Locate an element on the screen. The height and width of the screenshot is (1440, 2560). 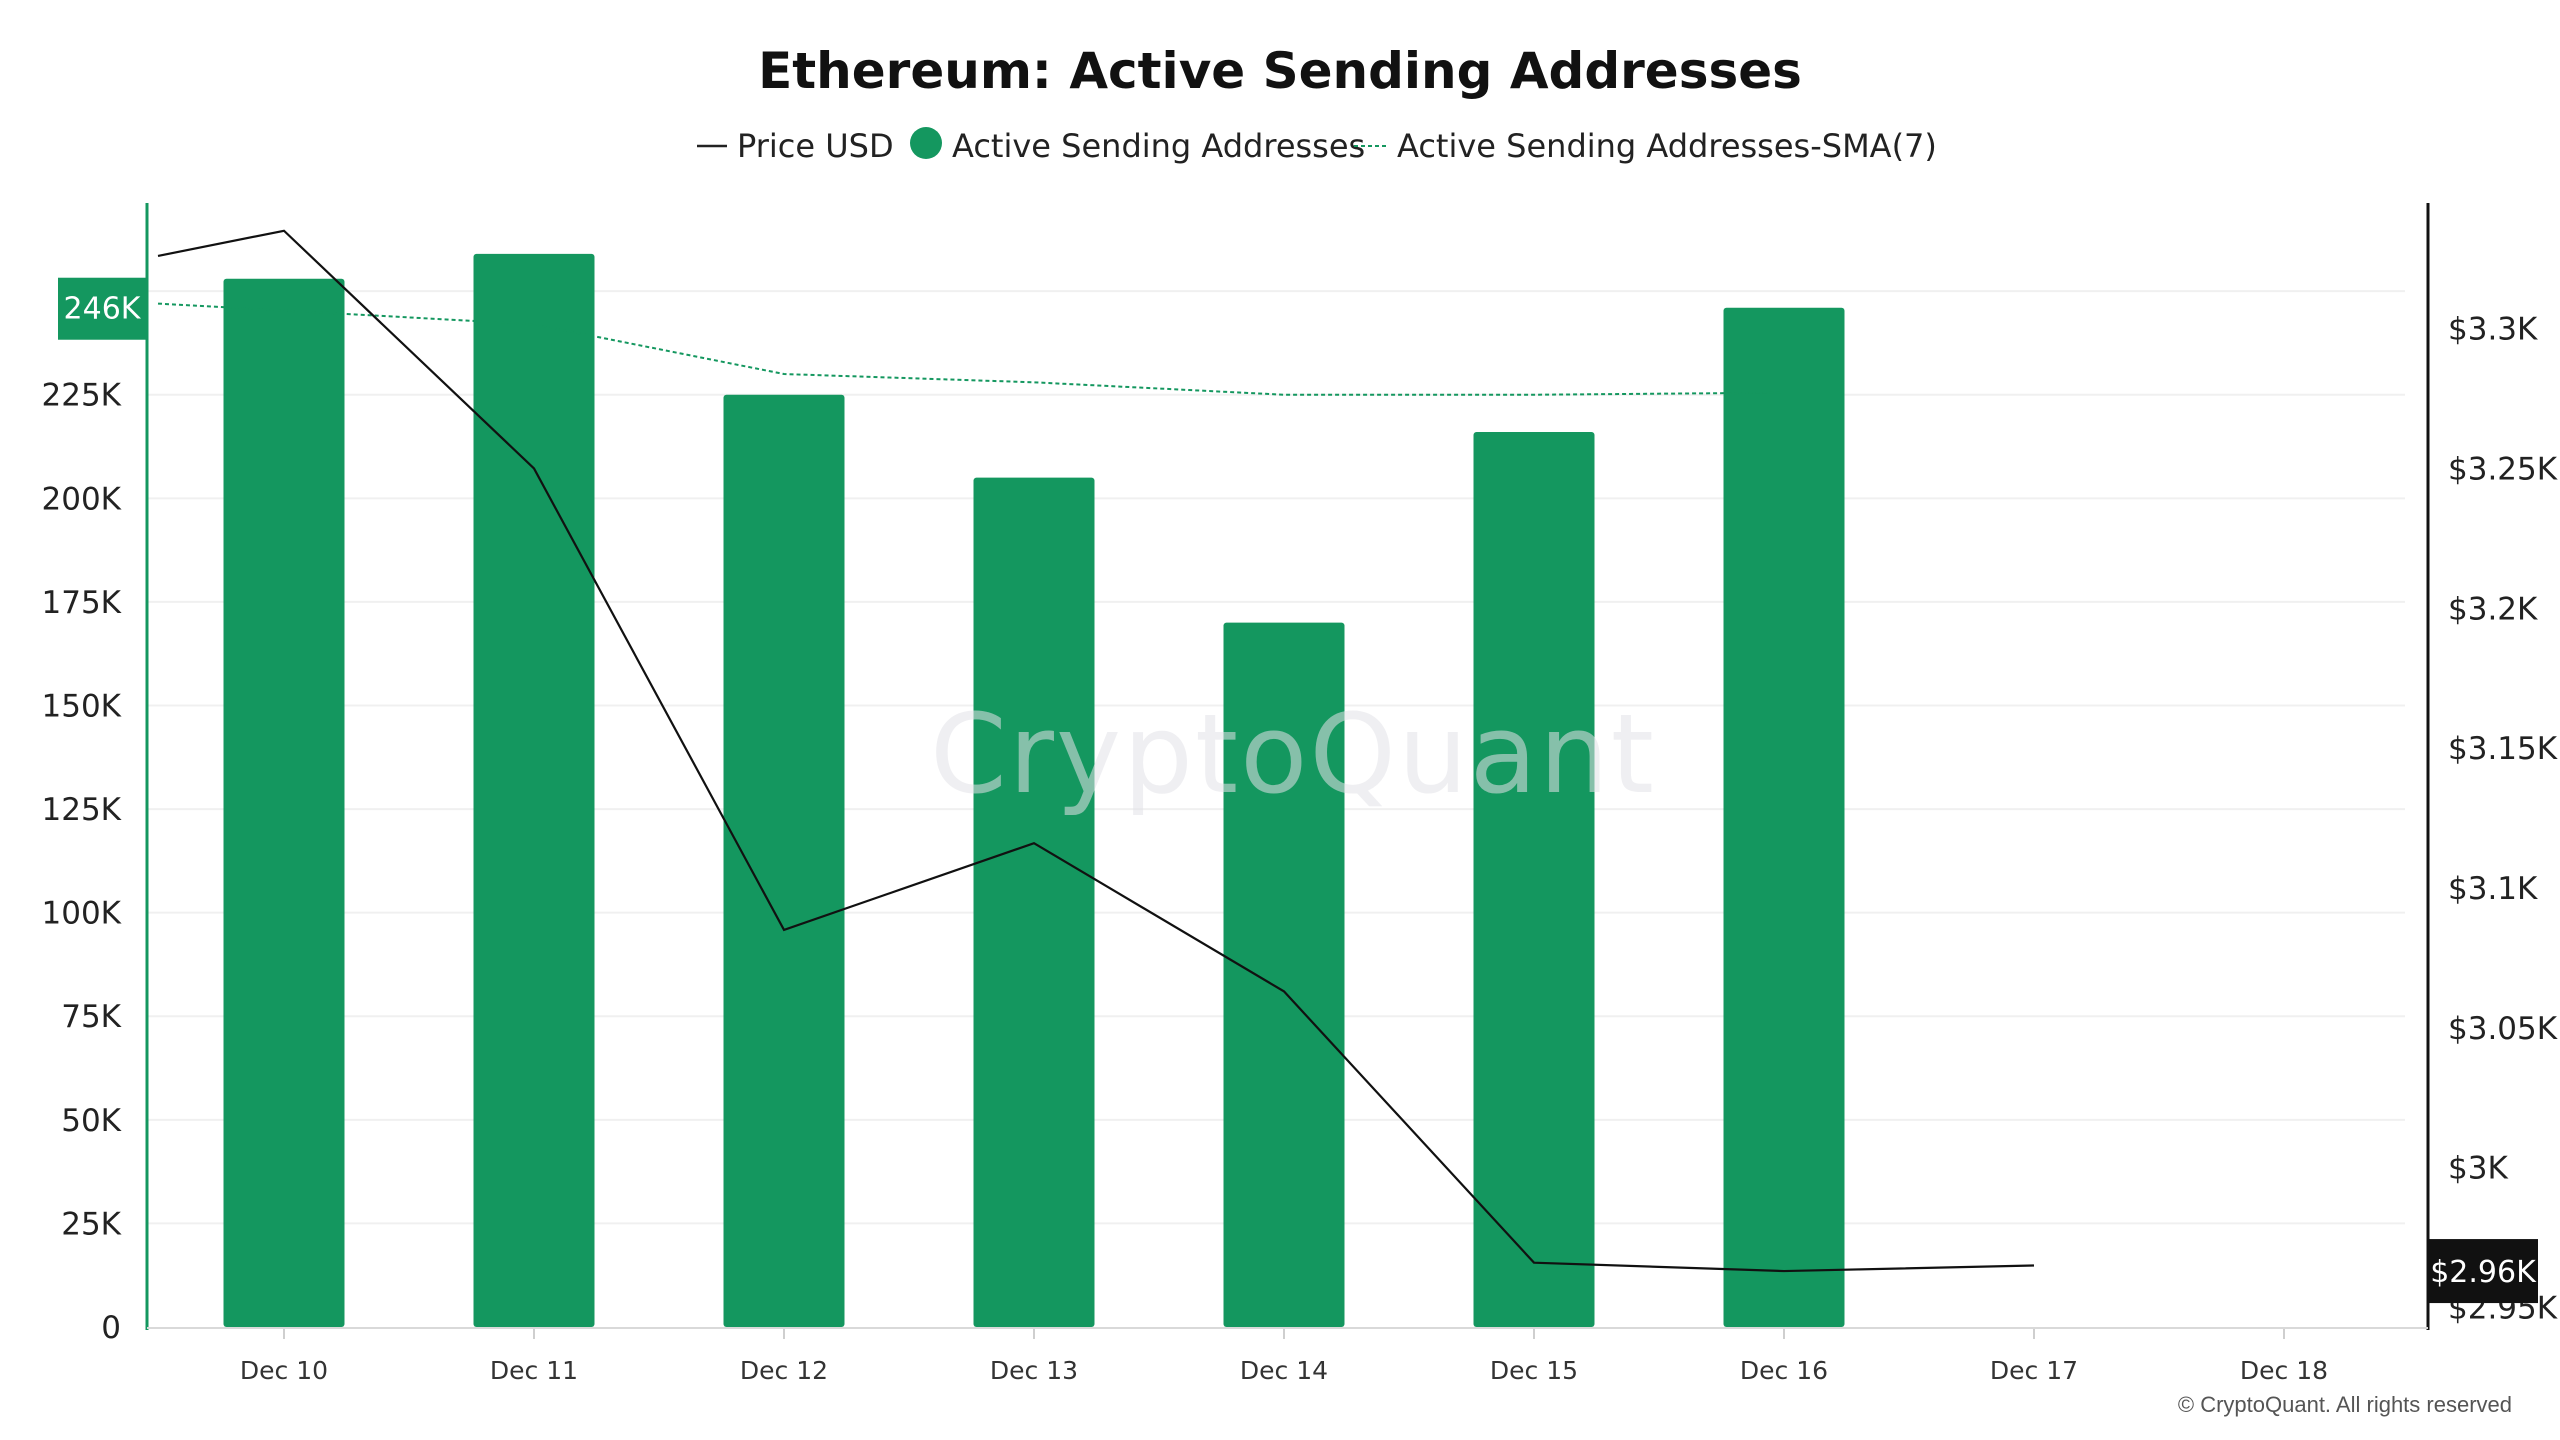
legend-bars-swatch is located at coordinates (926, 143).